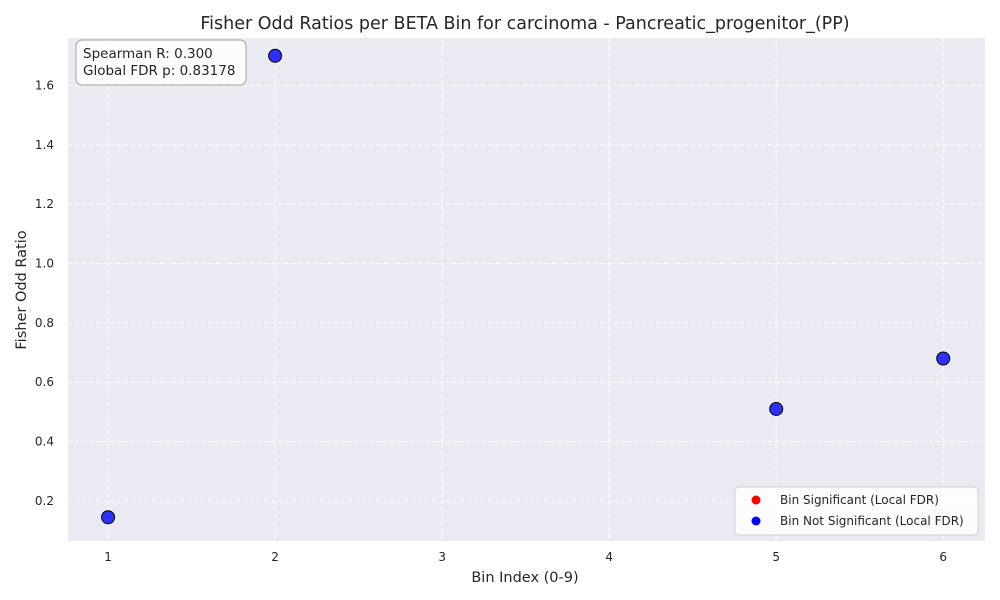  I want to click on x-tick-label: 5, so click(776, 557).